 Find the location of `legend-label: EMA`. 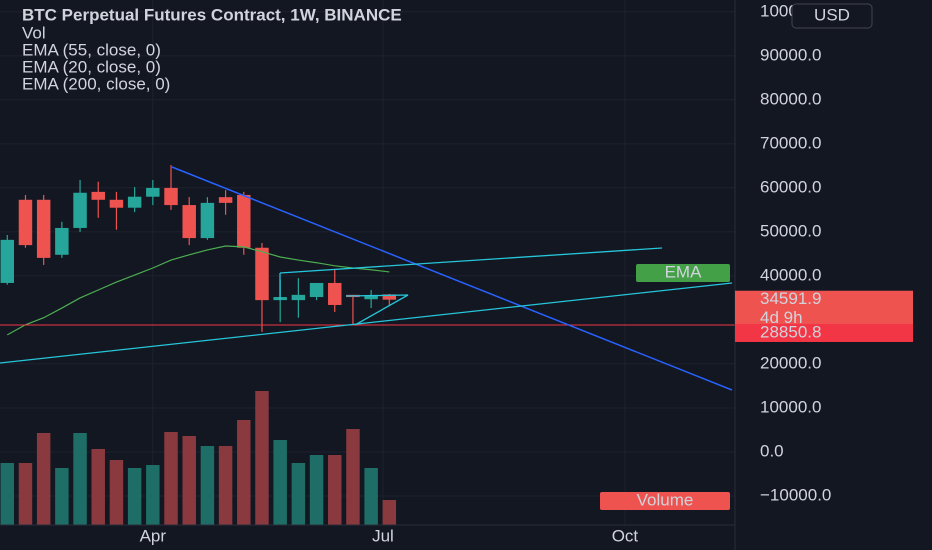

legend-label: EMA is located at coordinates (684, 271).